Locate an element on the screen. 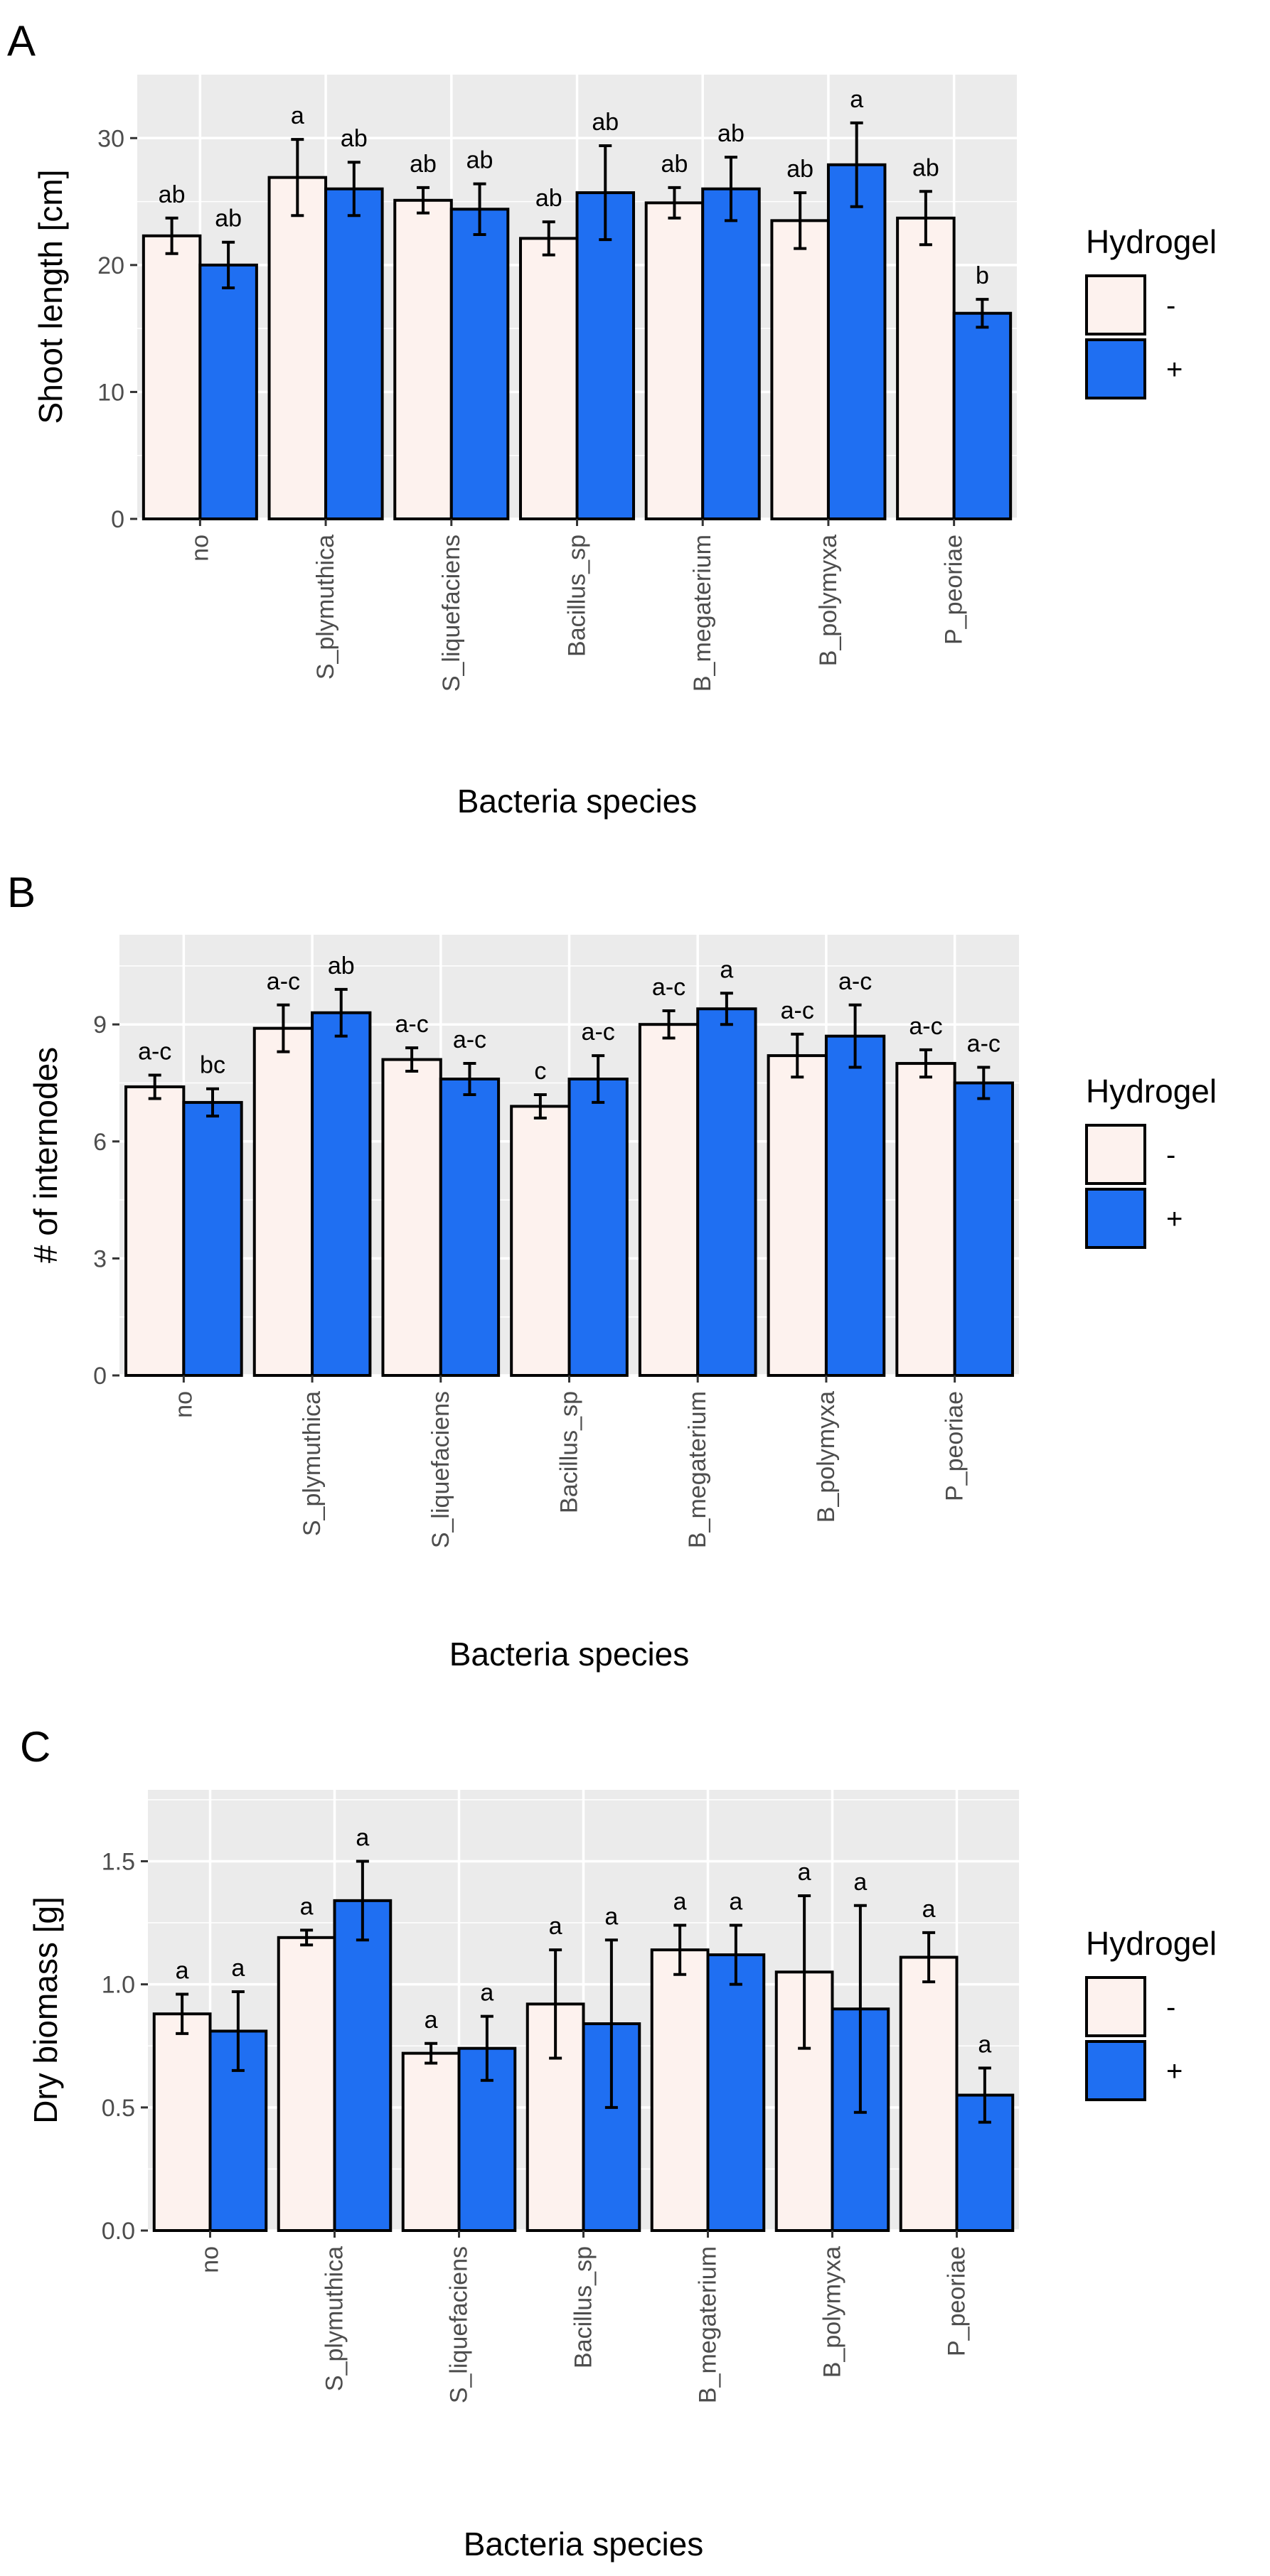  panel-label: A is located at coordinates (21, 41).